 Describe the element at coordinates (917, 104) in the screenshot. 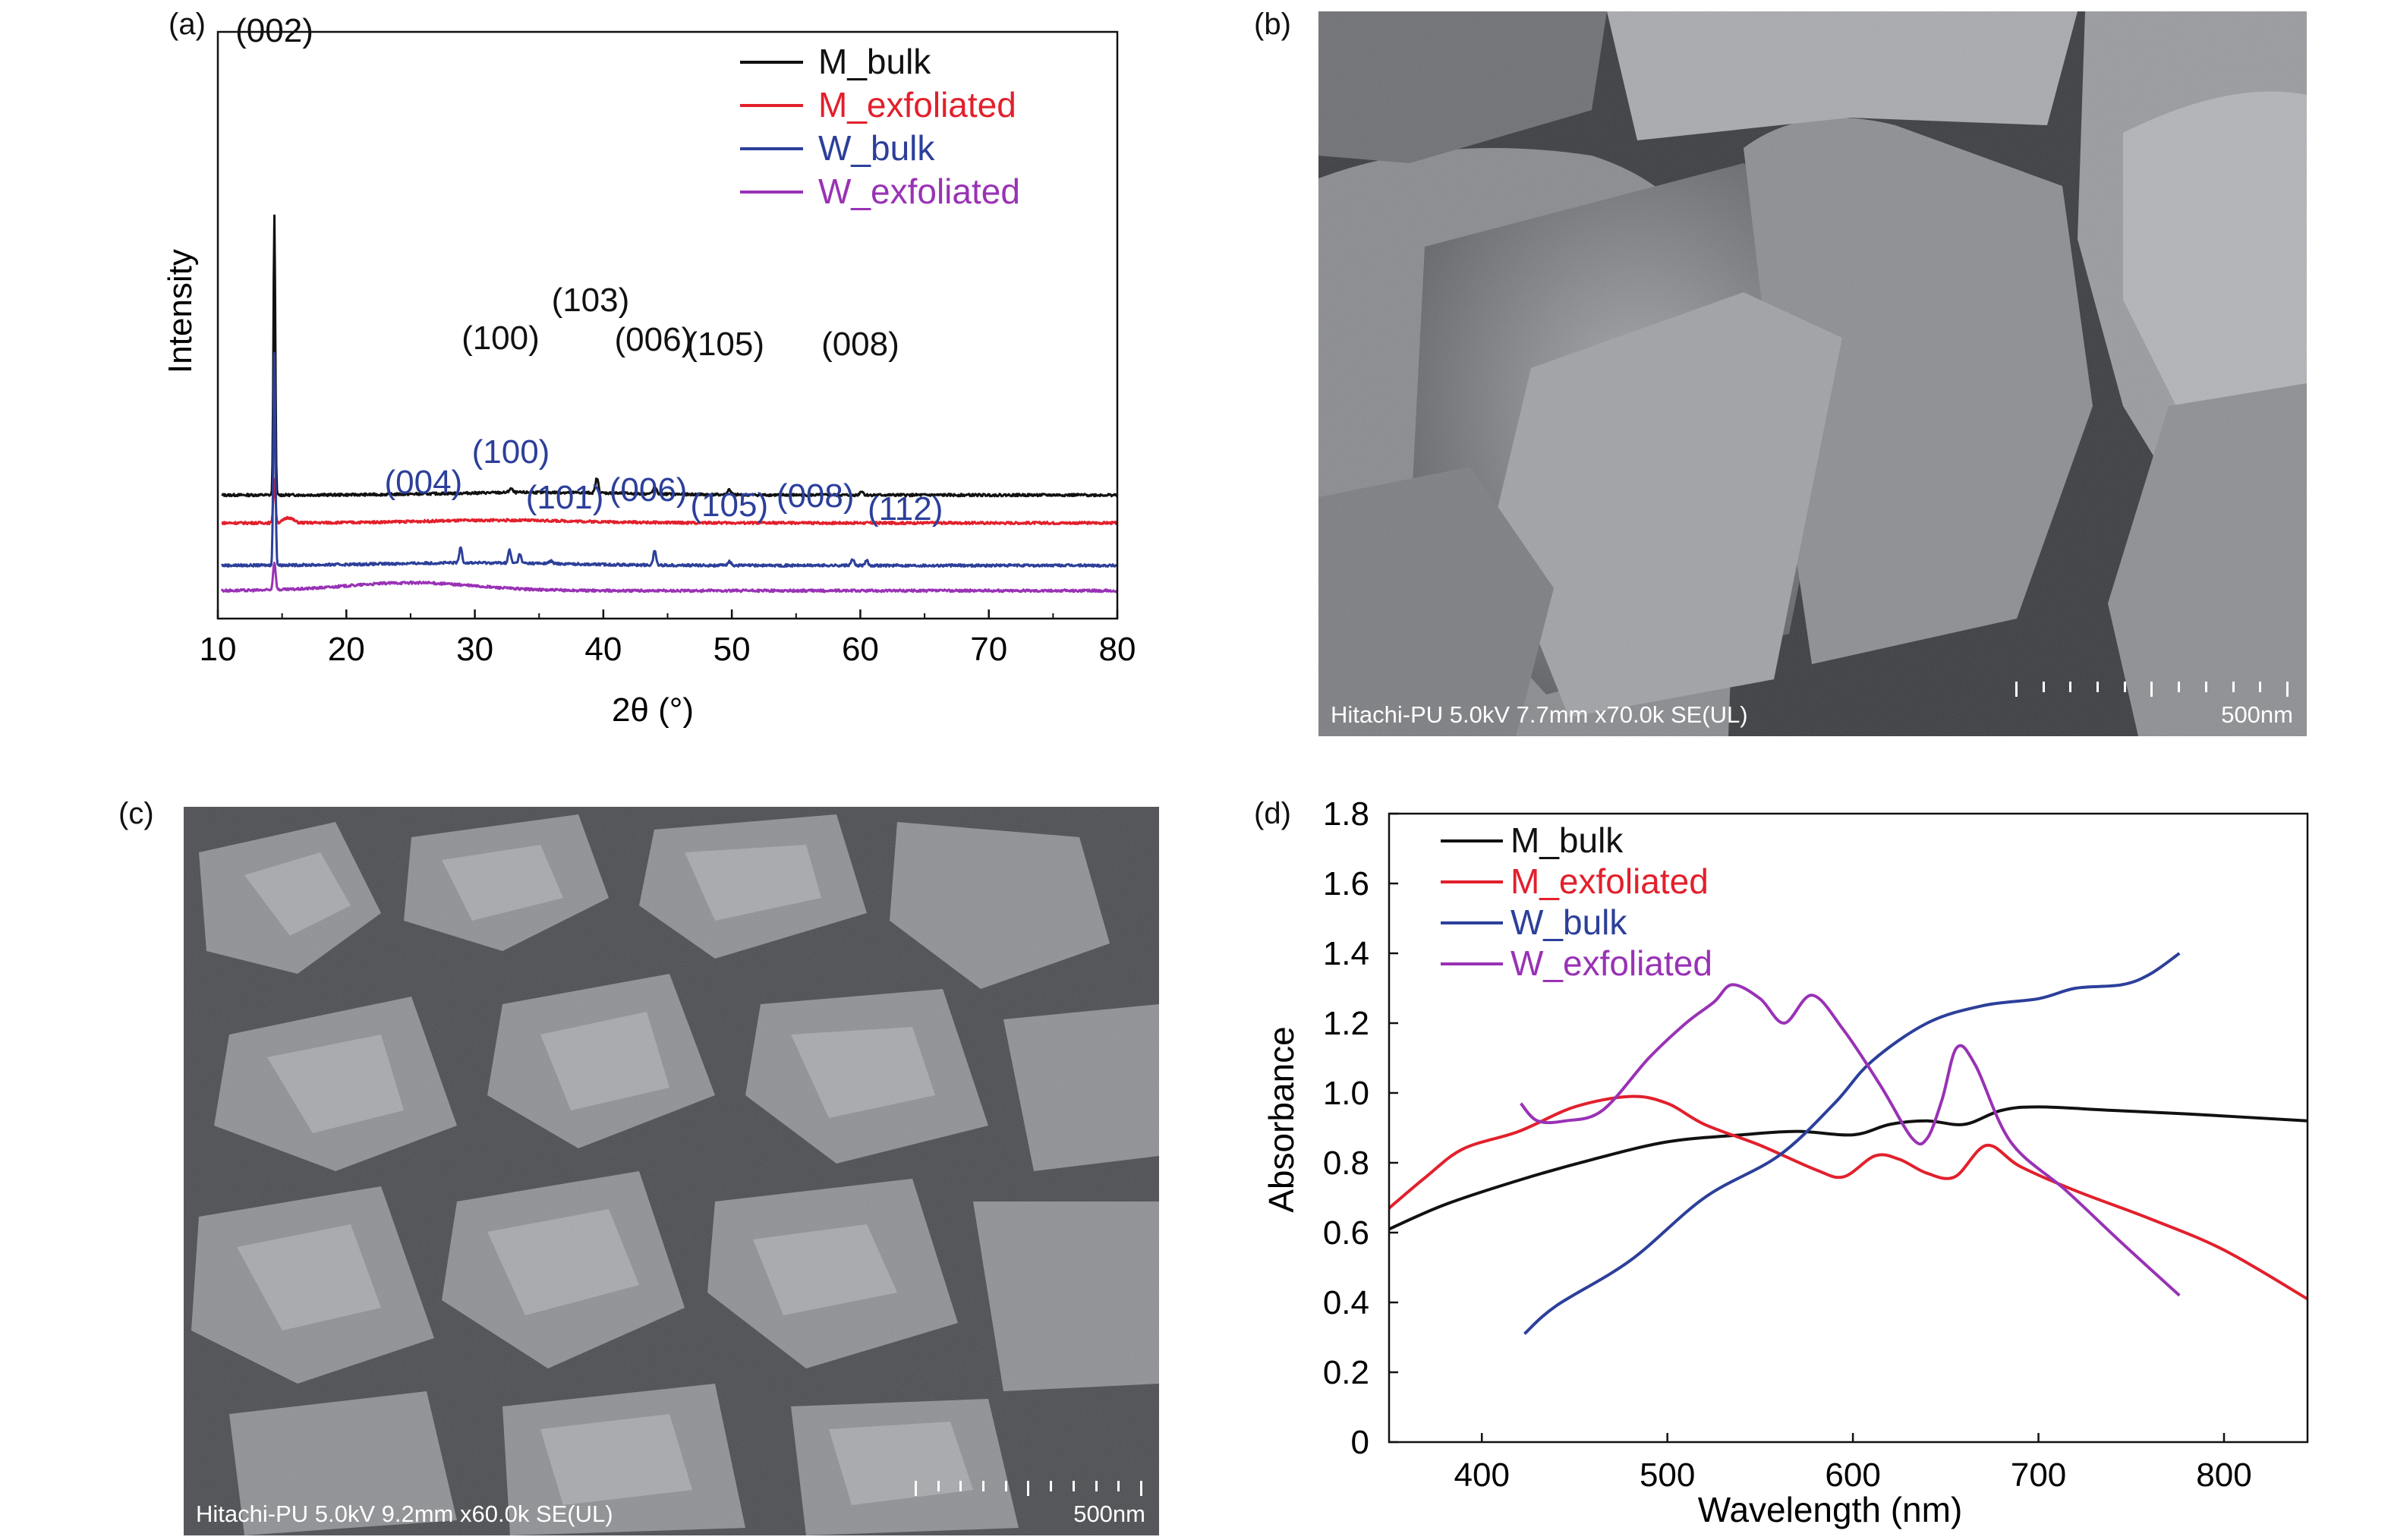

I see `xrd-legend-label-m-exfoliated: M_exfoliated` at that location.